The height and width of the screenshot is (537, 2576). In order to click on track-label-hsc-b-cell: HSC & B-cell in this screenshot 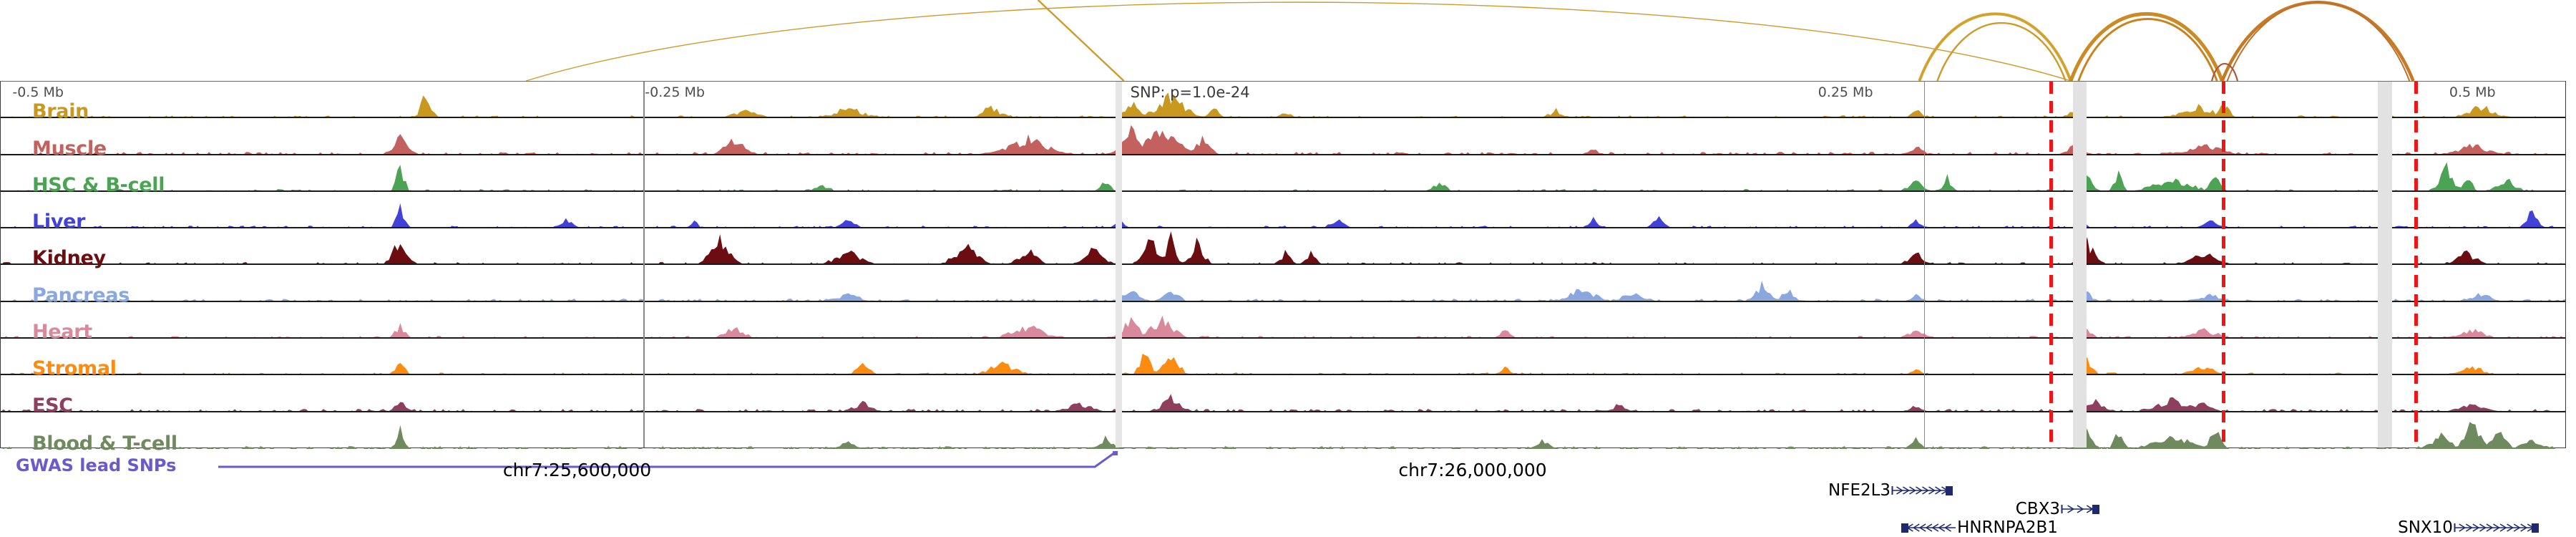, I will do `click(98, 184)`.